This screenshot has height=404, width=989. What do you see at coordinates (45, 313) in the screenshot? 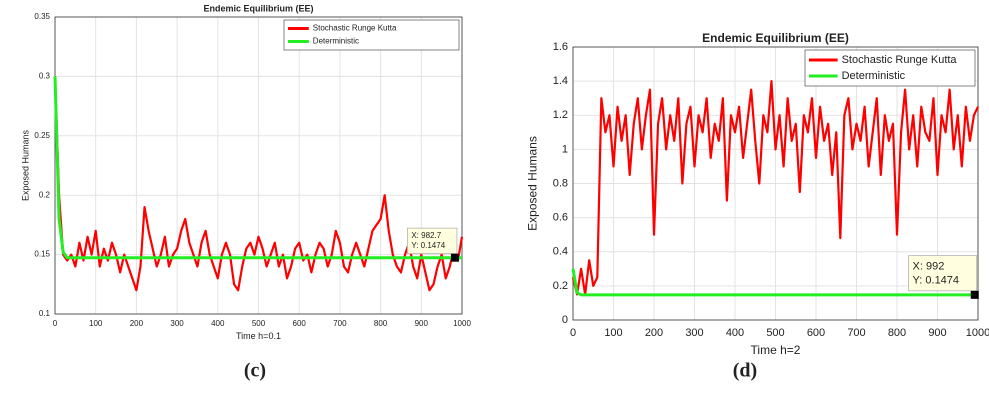
I see `y-tick-label: 0.1` at bounding box center [45, 313].